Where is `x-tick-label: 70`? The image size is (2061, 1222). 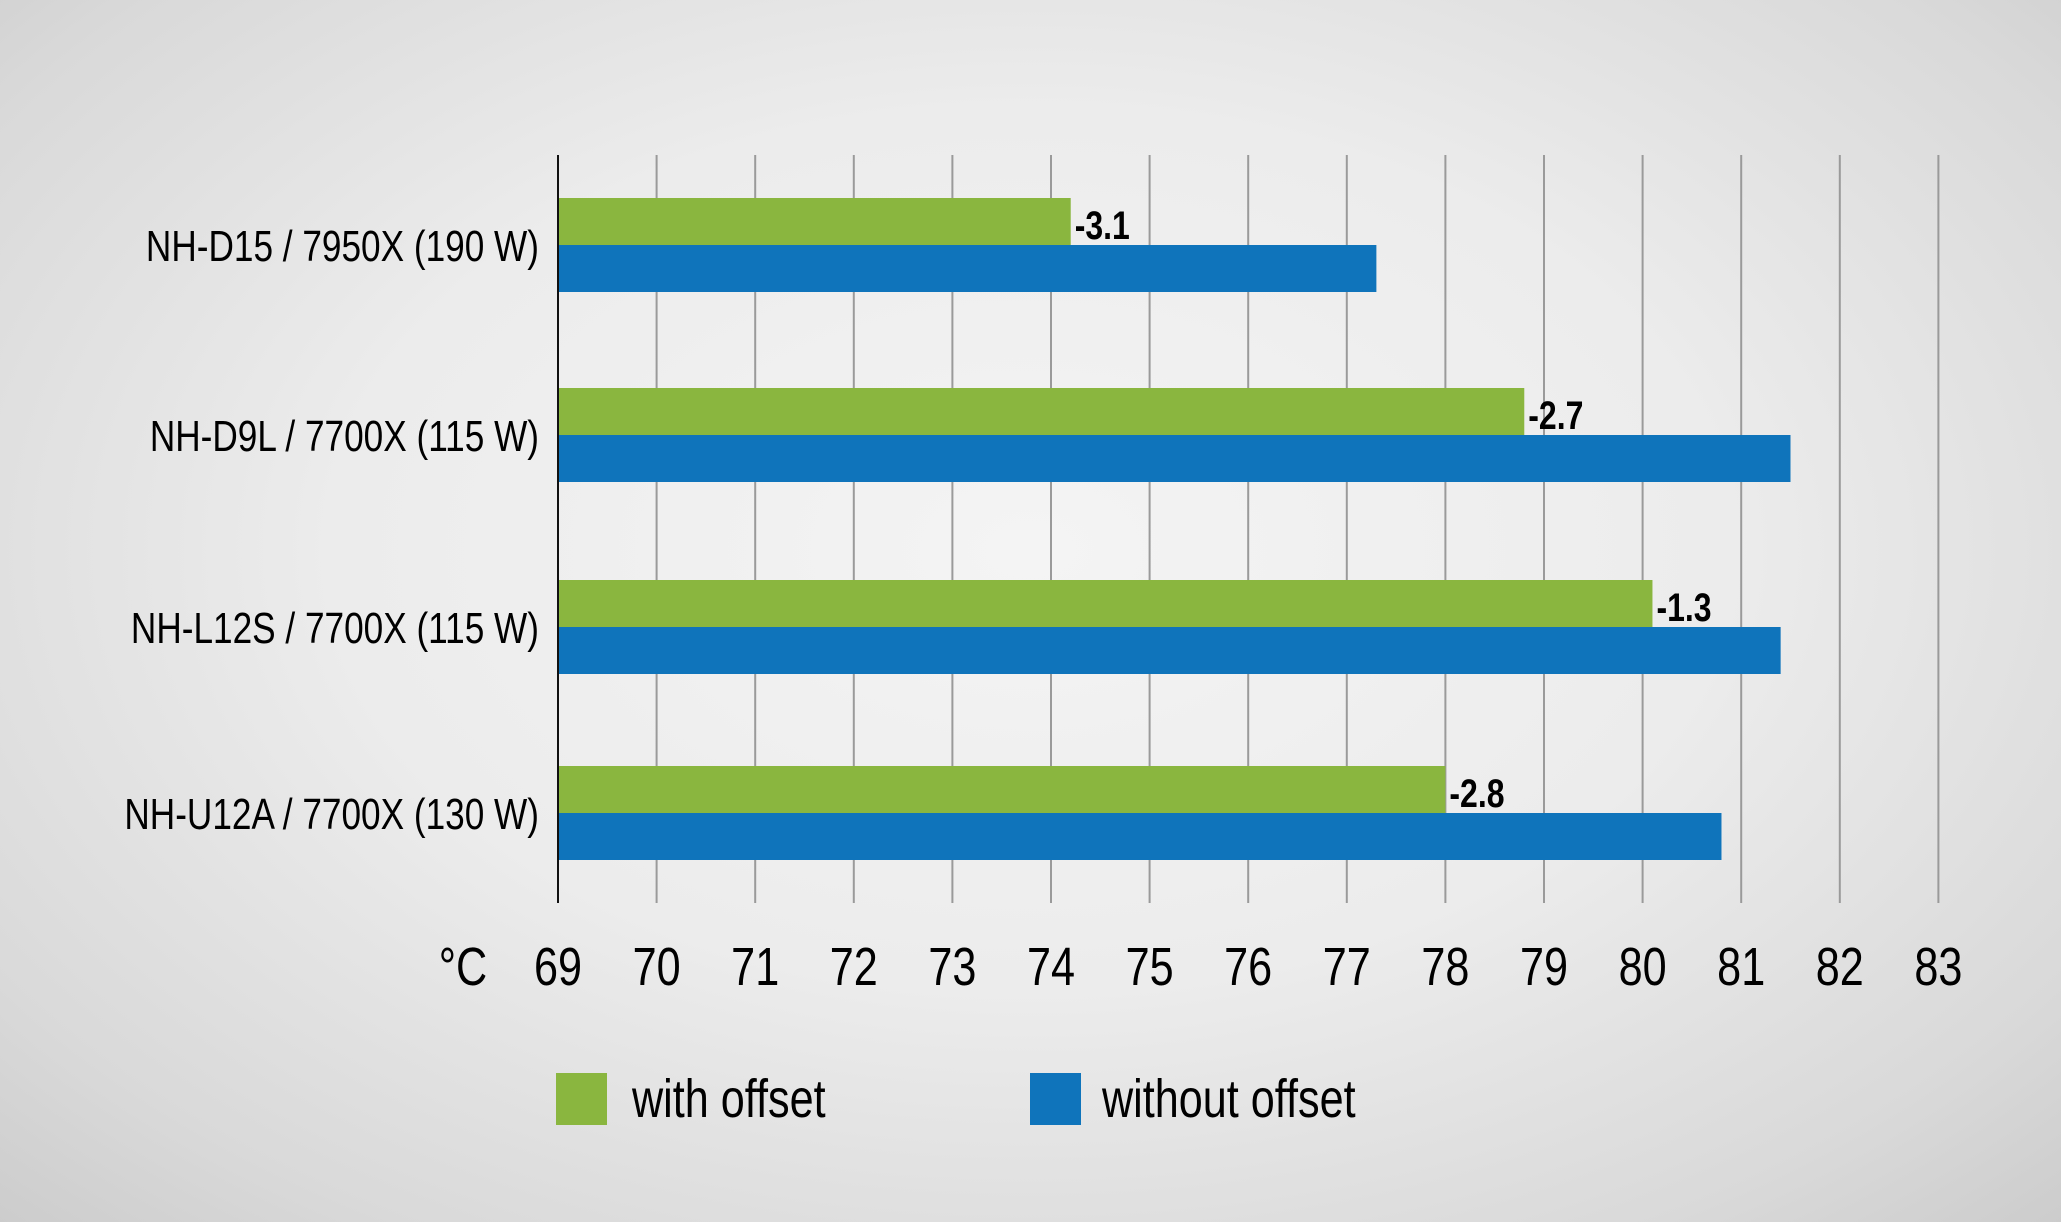 x-tick-label: 70 is located at coordinates (657, 968).